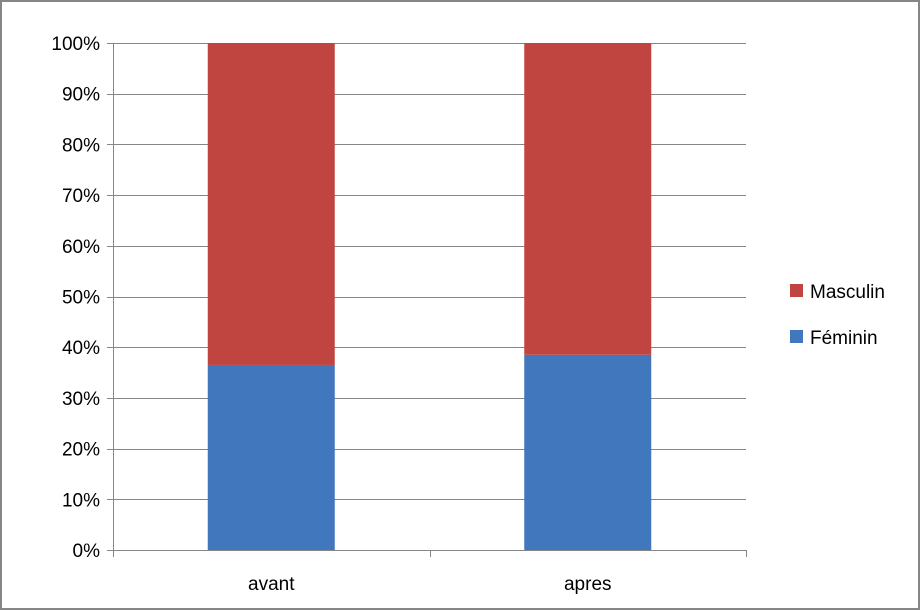  I want to click on x-tick-label: avant, so click(271, 584).